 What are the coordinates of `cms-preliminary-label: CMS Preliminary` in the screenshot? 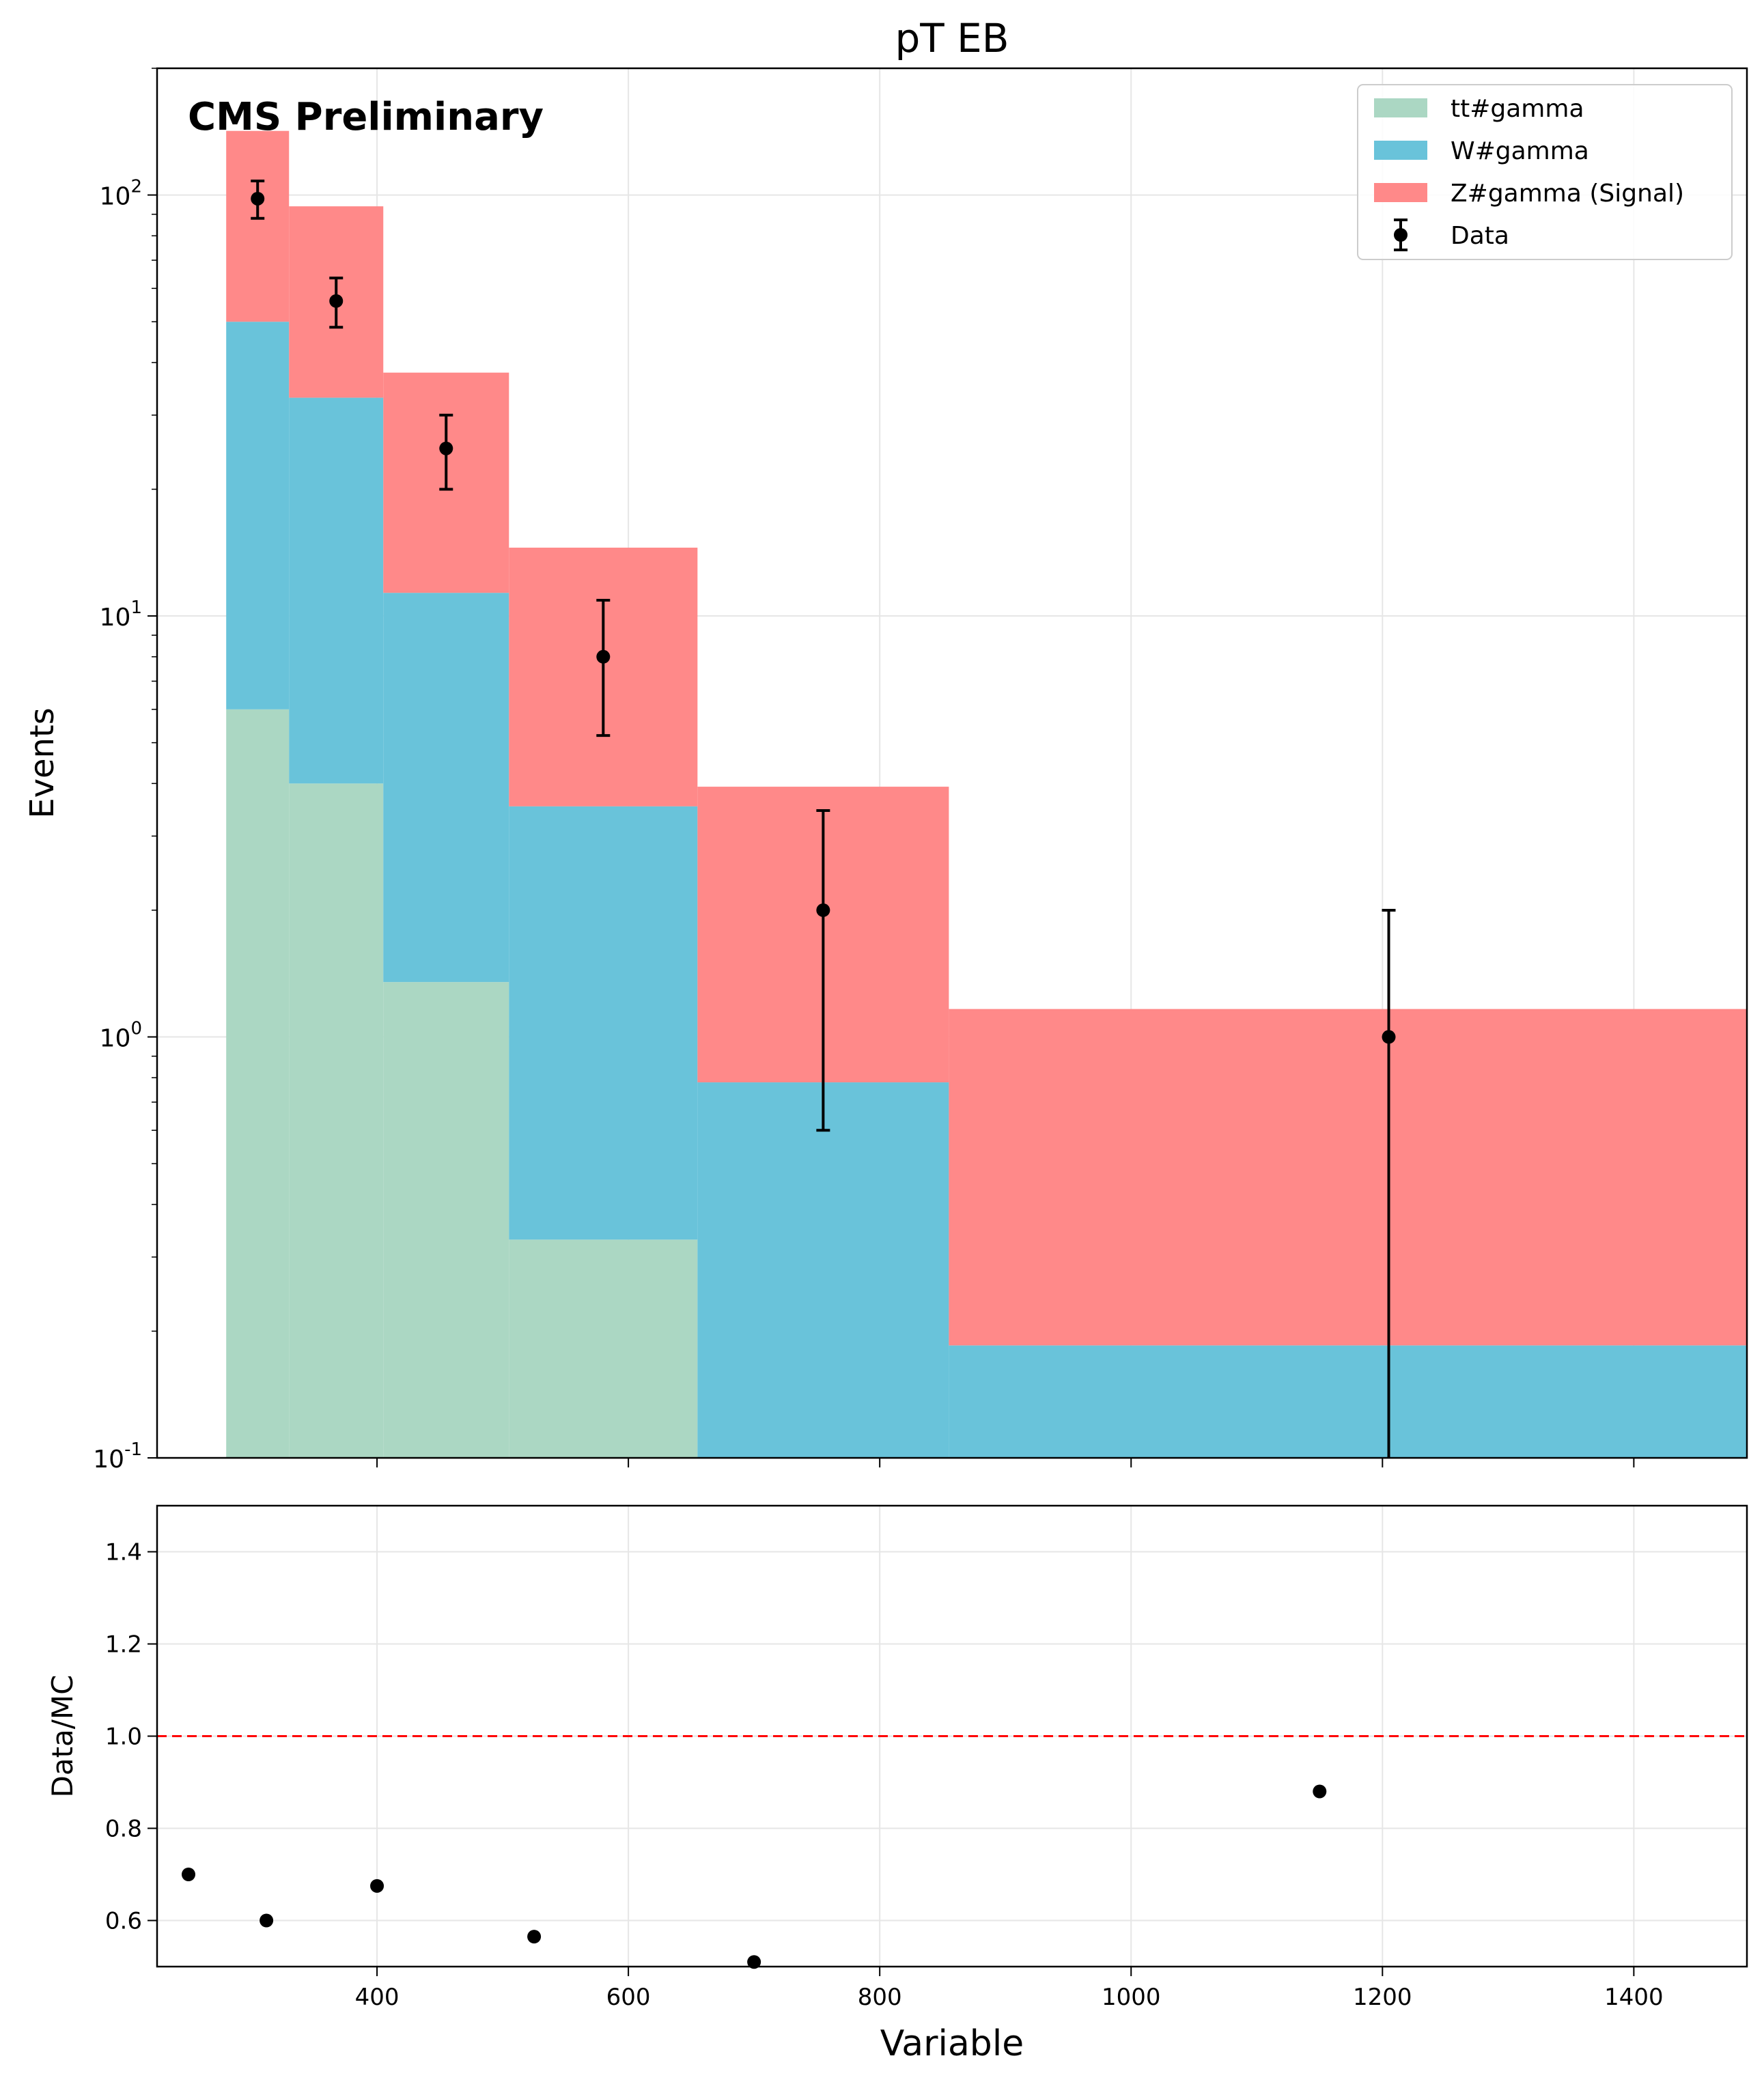 It's located at (366, 117).